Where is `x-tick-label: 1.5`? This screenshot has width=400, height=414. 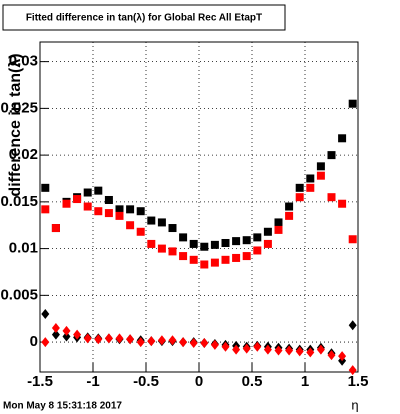
x-tick-label: 1.5 is located at coordinates (358, 381).